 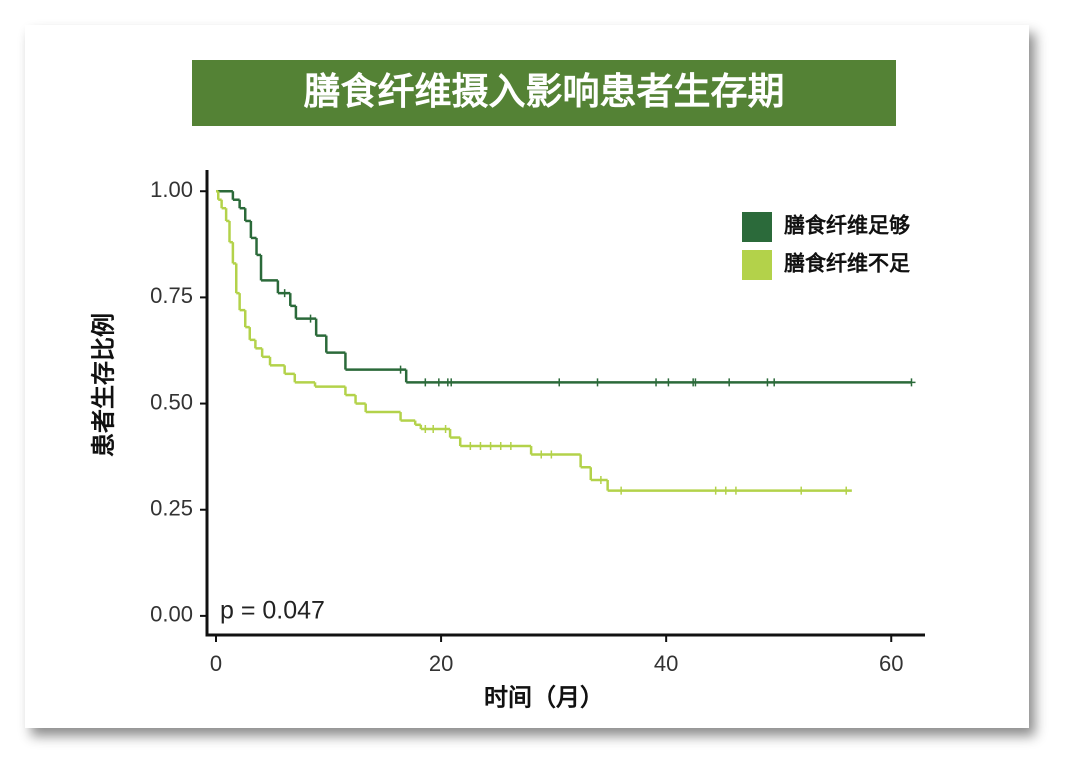 I want to click on y-tick-label: 0.25, so click(x=171, y=508).